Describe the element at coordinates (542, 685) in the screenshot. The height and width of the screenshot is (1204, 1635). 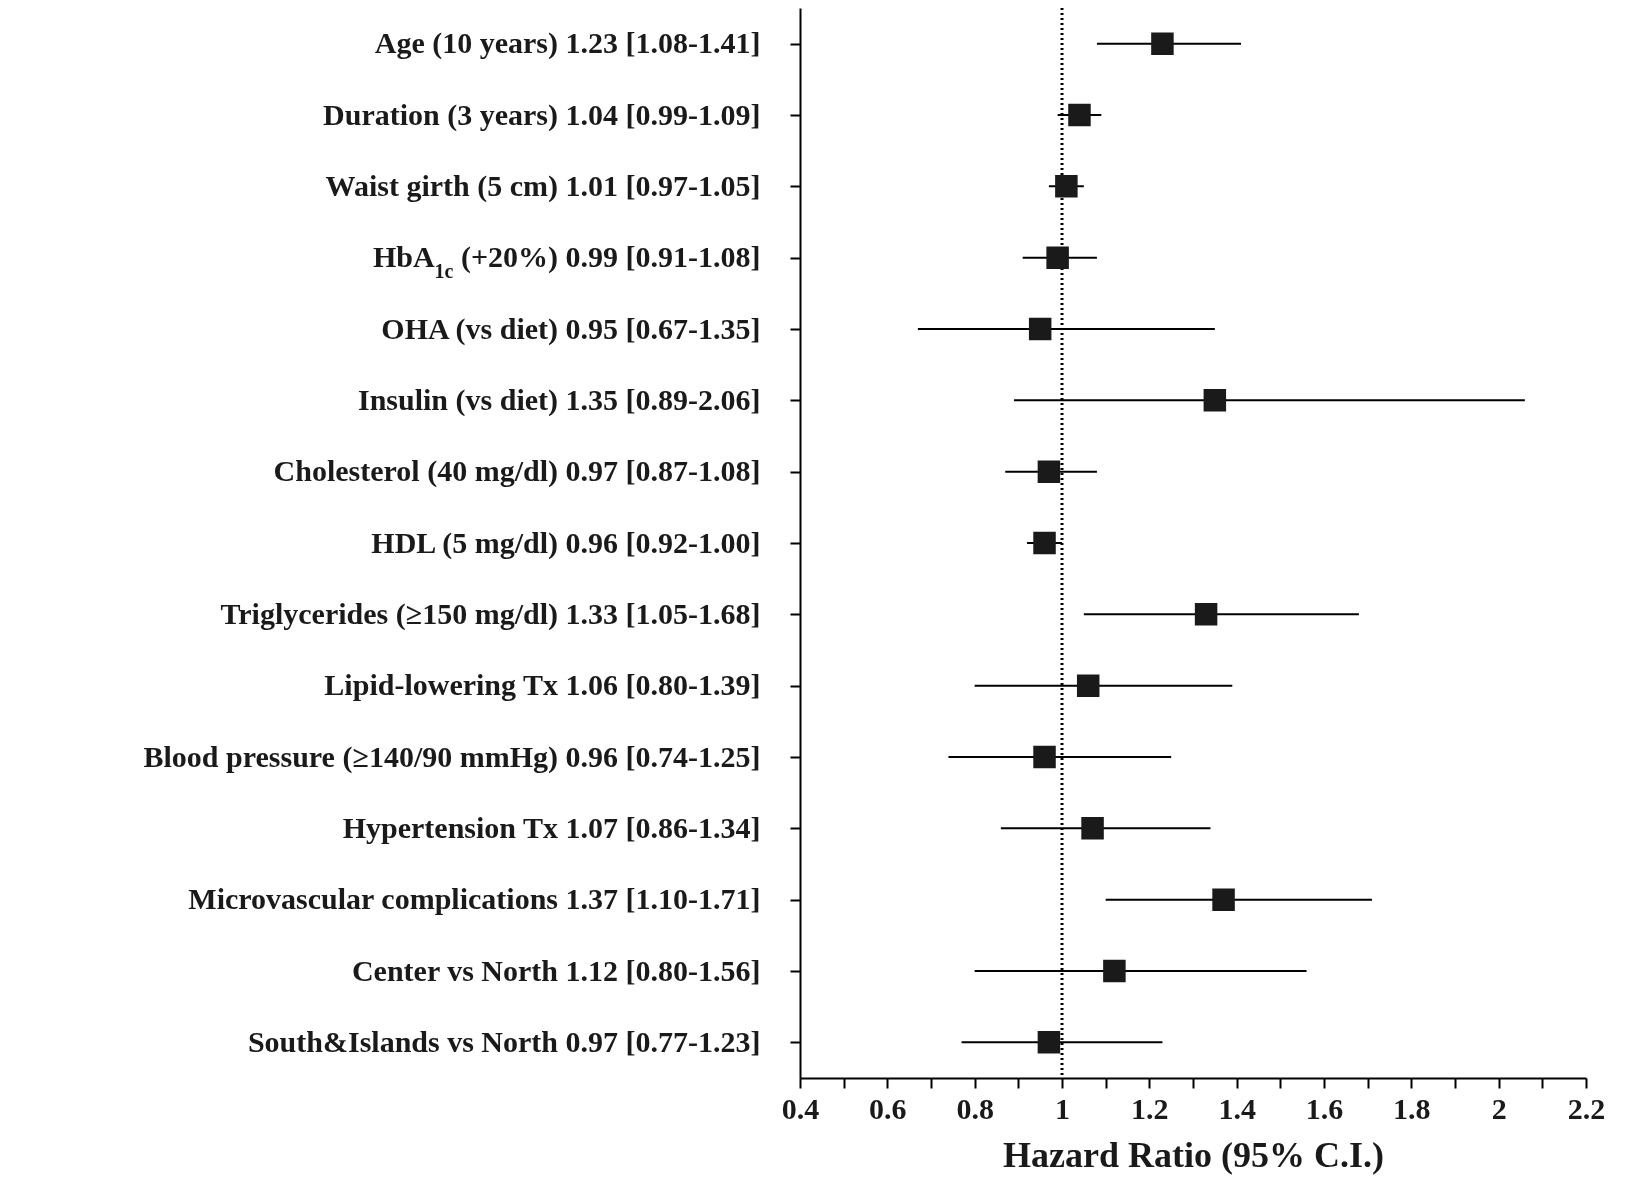
I see `y-tick-label: Lipid-lowering Tx 1.06 [0.80-1.39]` at that location.